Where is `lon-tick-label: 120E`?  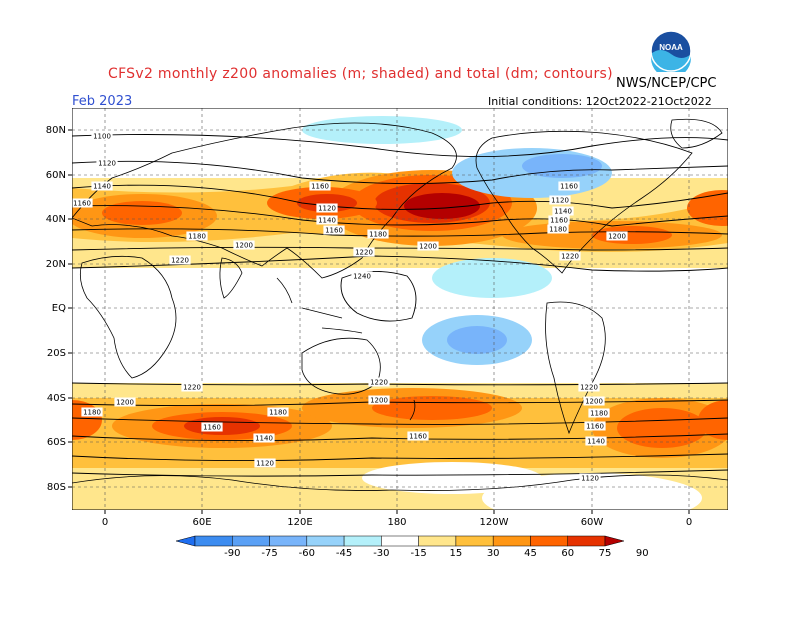
lon-tick-label: 120E is located at coordinates (299, 522).